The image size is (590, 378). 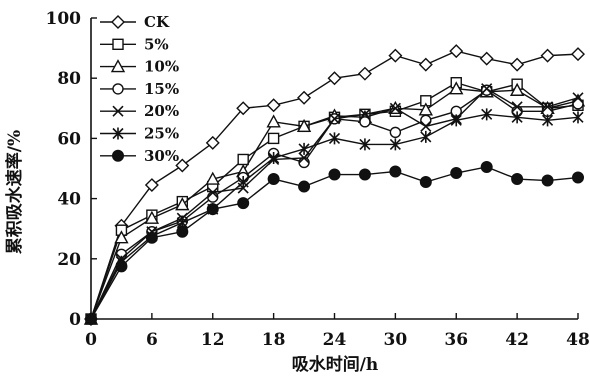 What do you see at coordinates (517, 340) in the screenshot?
I see `x-tick-label: 42` at bounding box center [517, 340].